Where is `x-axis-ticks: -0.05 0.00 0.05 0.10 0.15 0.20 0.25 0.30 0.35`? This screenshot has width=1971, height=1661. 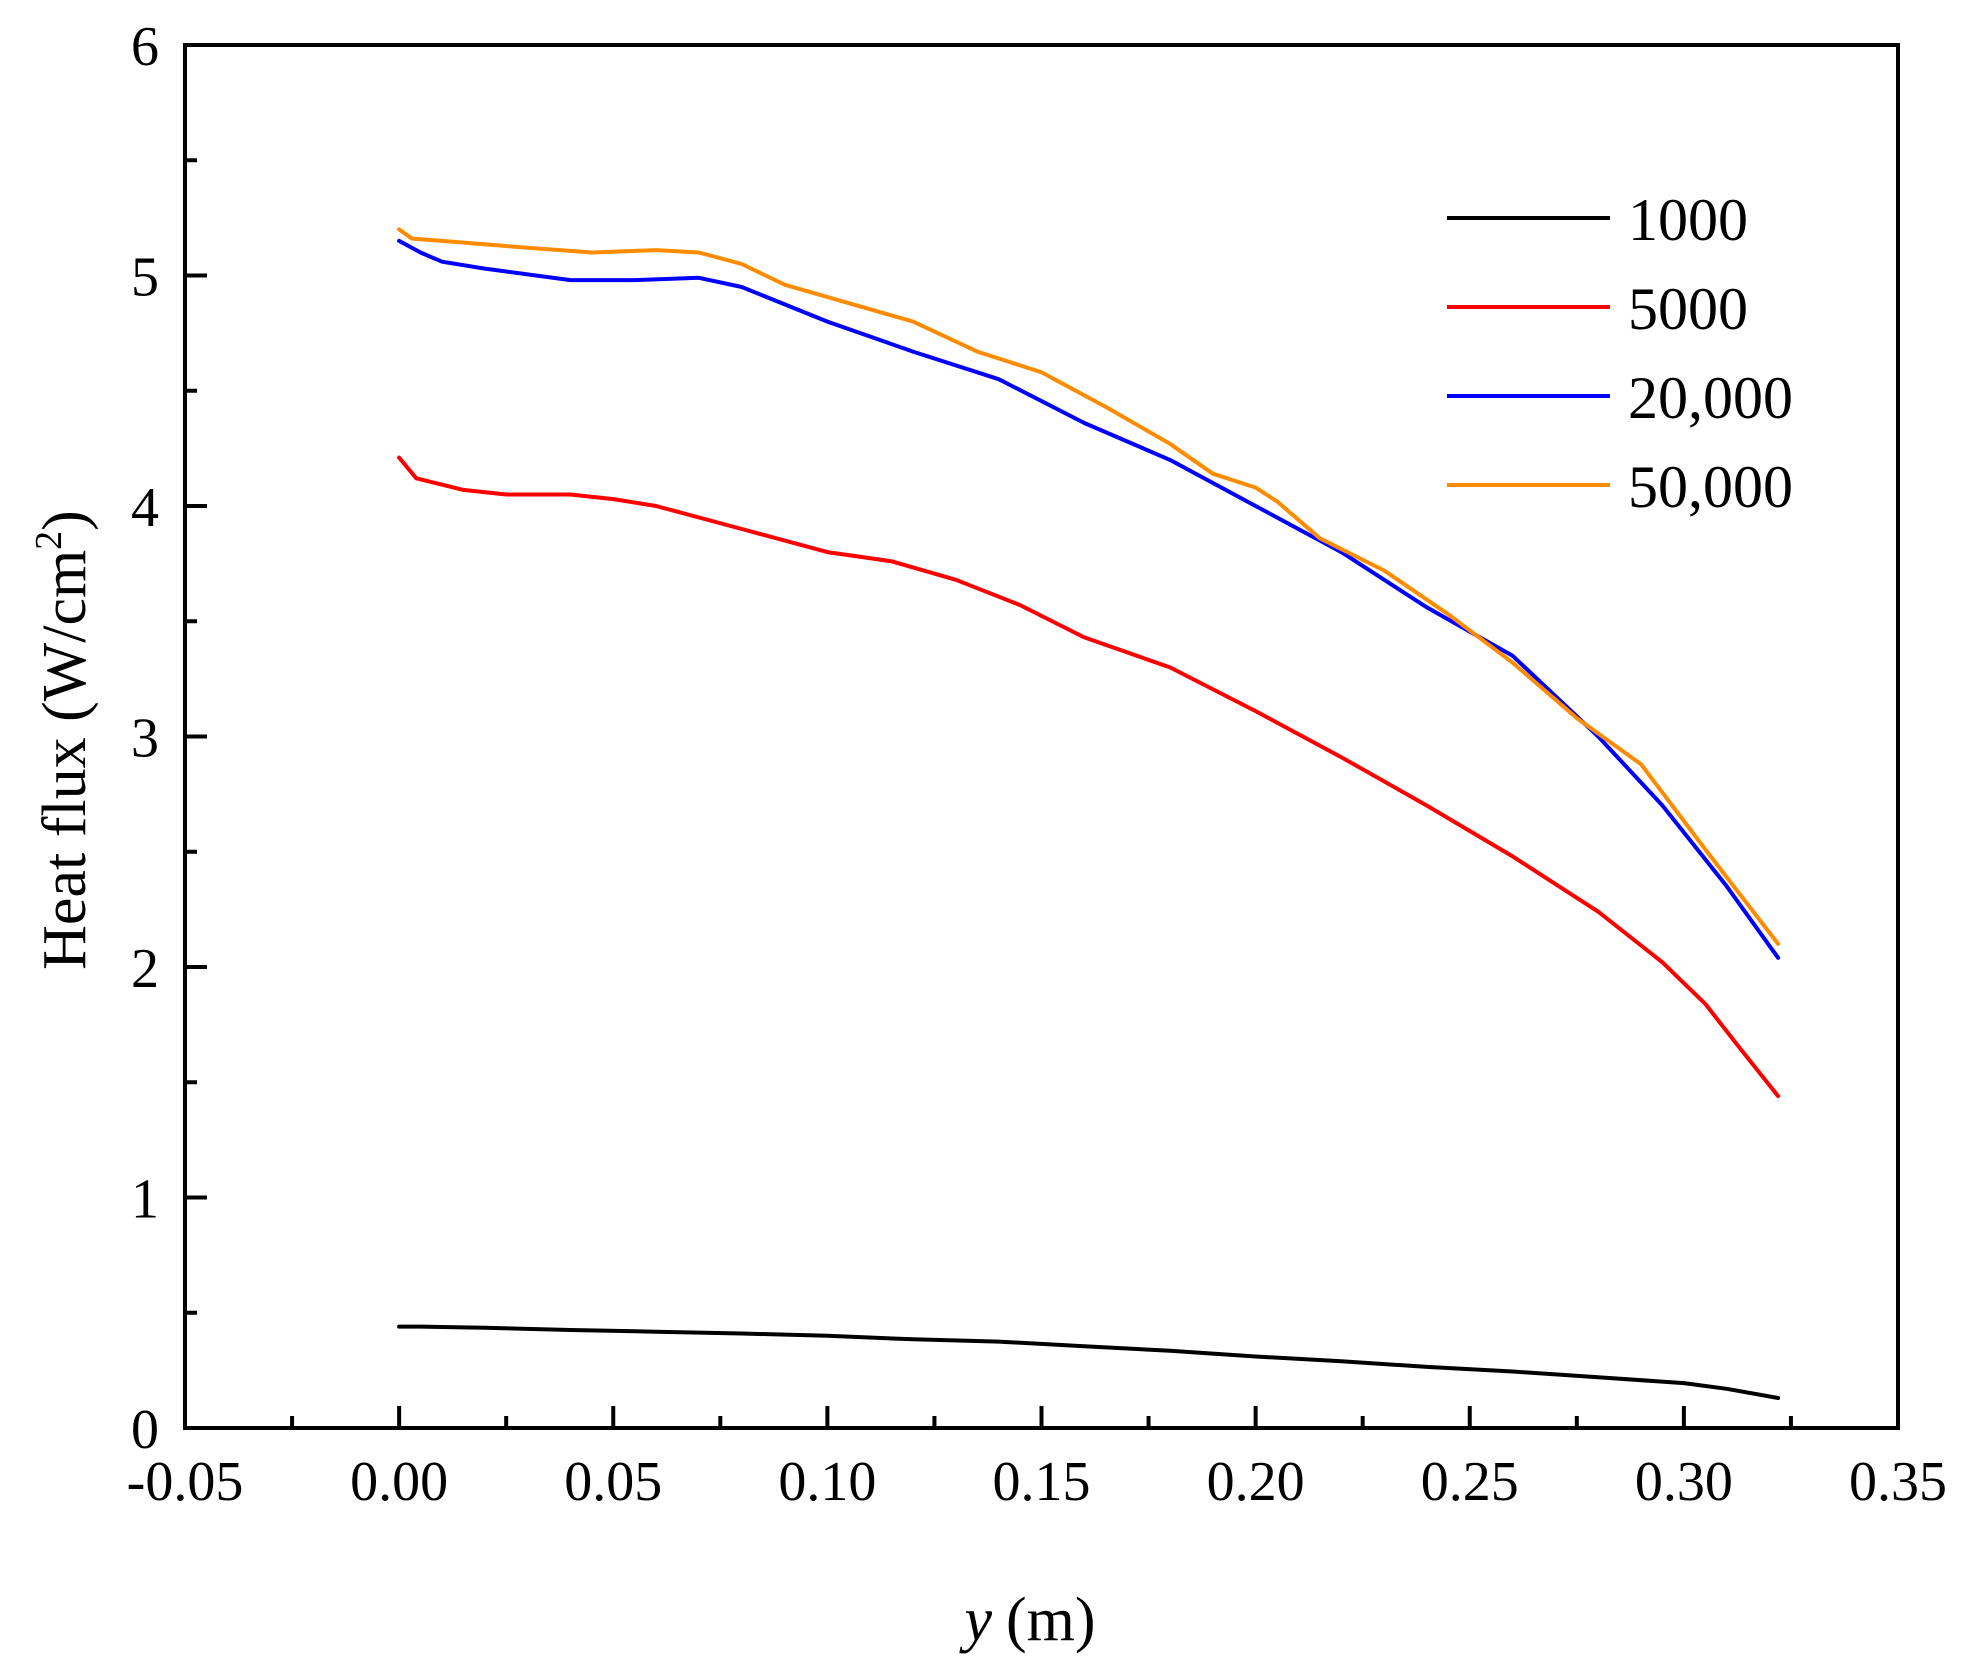
x-axis-ticks: -0.05 0.00 0.05 0.10 0.15 0.20 0.25 0.30 0.35 is located at coordinates (1037, 1459).